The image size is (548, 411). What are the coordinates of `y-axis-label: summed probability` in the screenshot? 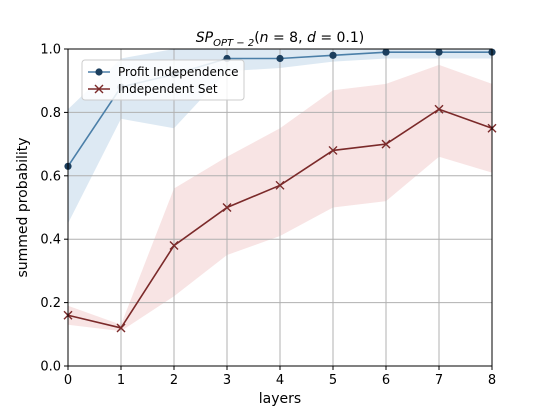 It's located at (23, 207).